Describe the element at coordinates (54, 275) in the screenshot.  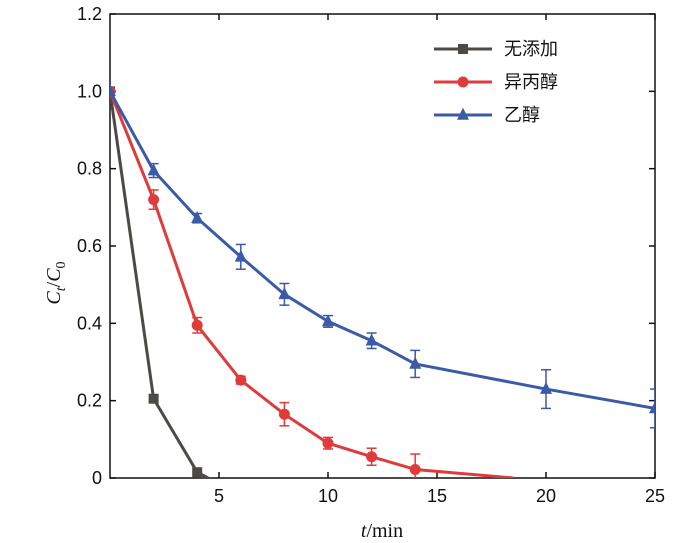
I see `y-axis-title-main-2: C` at that location.